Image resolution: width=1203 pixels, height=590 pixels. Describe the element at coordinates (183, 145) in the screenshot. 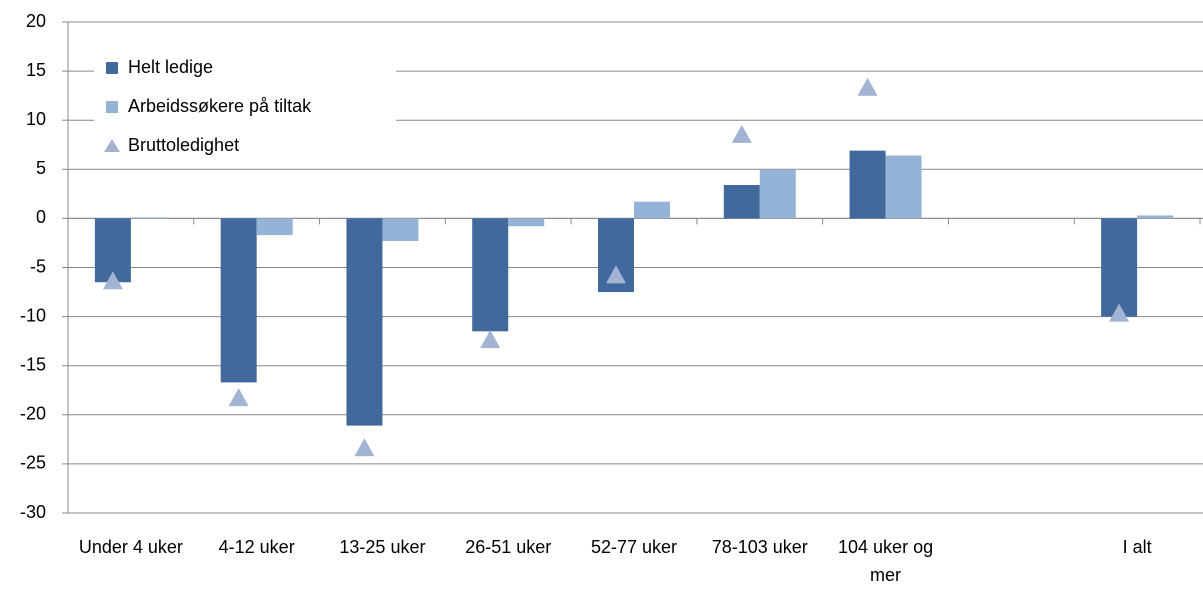

I see `legend-label: Bruttoledighet` at that location.